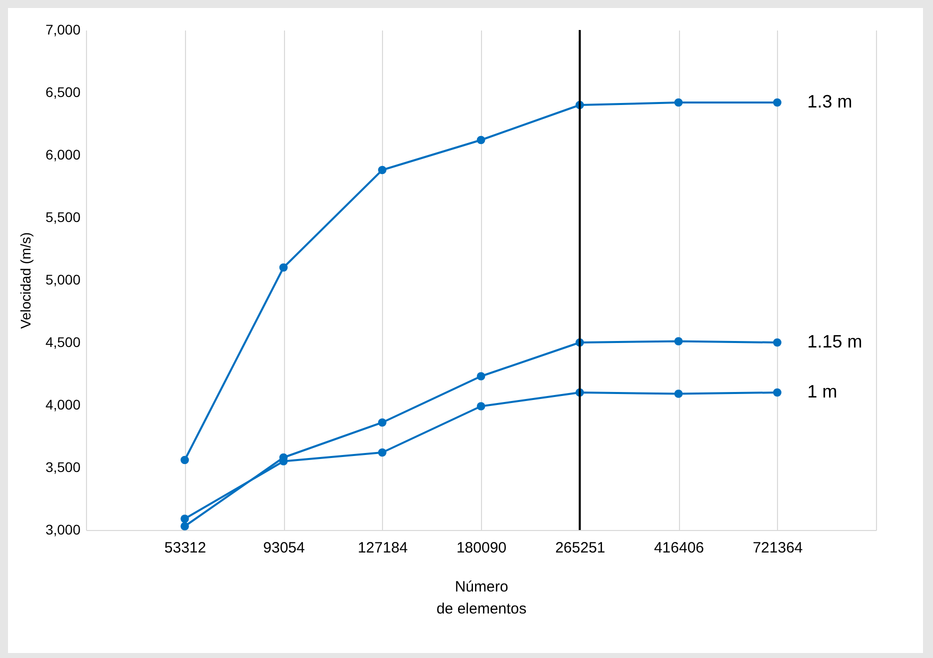  What do you see at coordinates (185, 548) in the screenshot?
I see `x-tick-label: 53312` at bounding box center [185, 548].